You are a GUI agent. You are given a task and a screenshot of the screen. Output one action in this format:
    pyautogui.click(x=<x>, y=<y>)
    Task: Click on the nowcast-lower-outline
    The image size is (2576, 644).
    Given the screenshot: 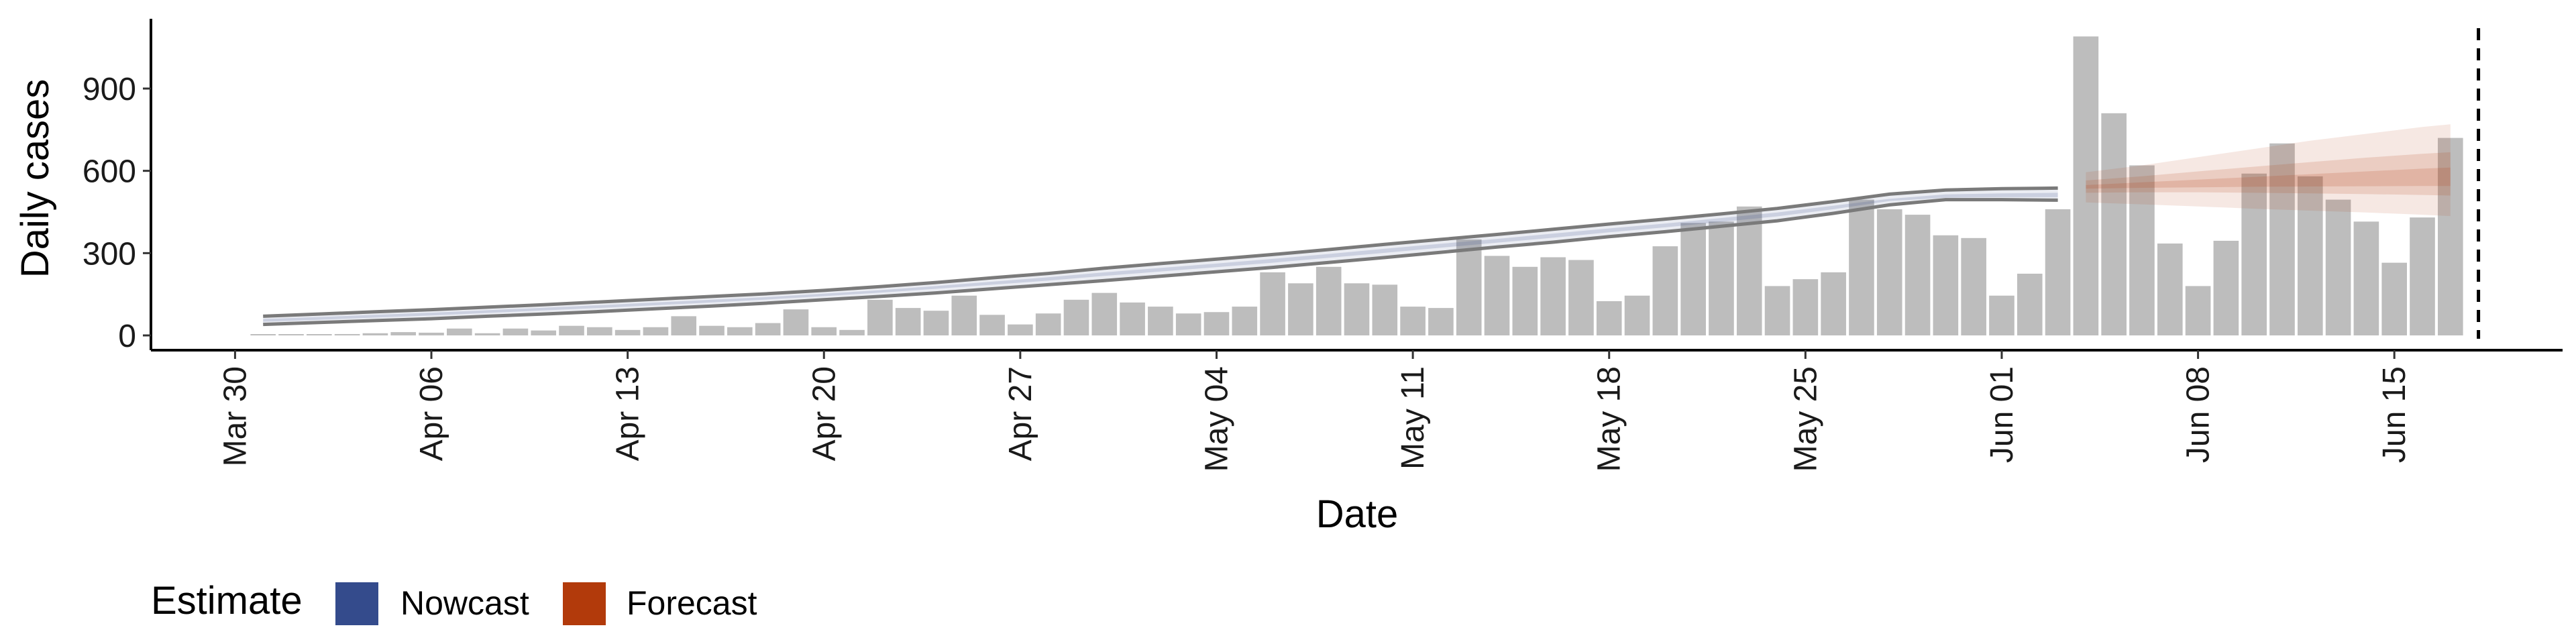 What is the action you would take?
    pyautogui.click(x=1160, y=262)
    